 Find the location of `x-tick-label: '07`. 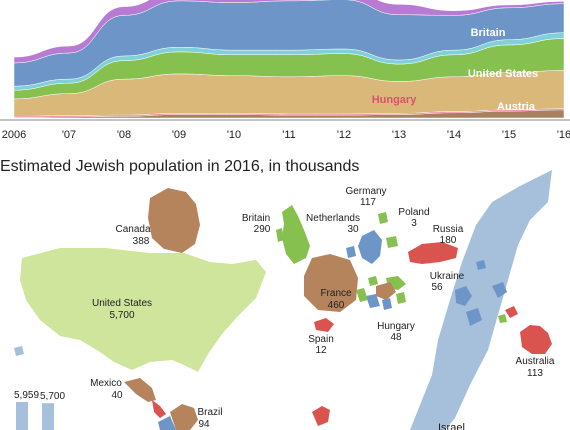

x-tick-label: '07 is located at coordinates (69, 135).